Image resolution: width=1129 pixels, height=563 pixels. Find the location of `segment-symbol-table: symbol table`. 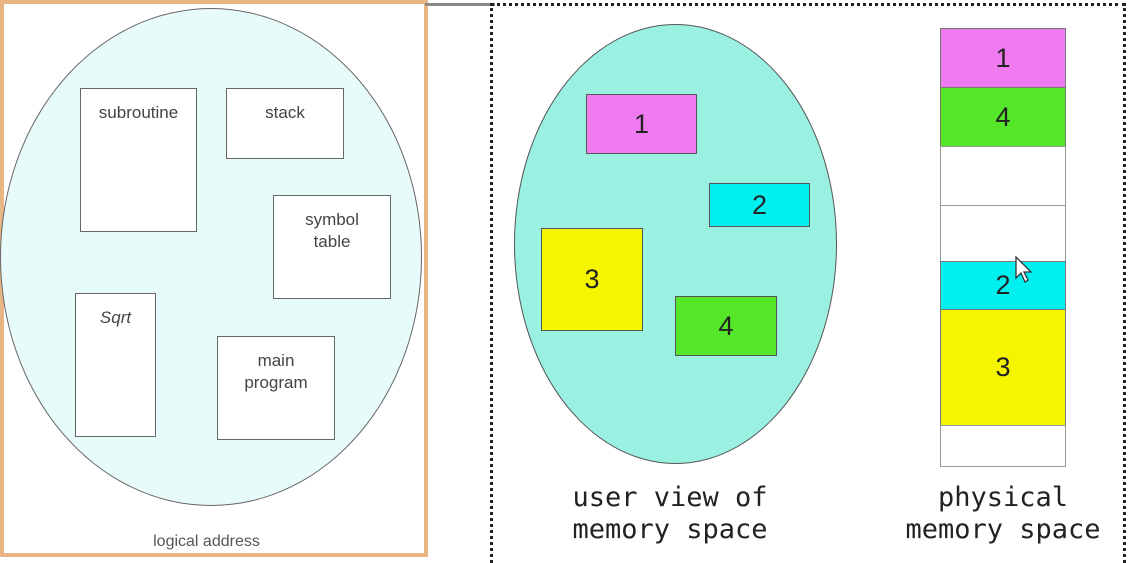

segment-symbol-table: symbol table is located at coordinates (332, 247).